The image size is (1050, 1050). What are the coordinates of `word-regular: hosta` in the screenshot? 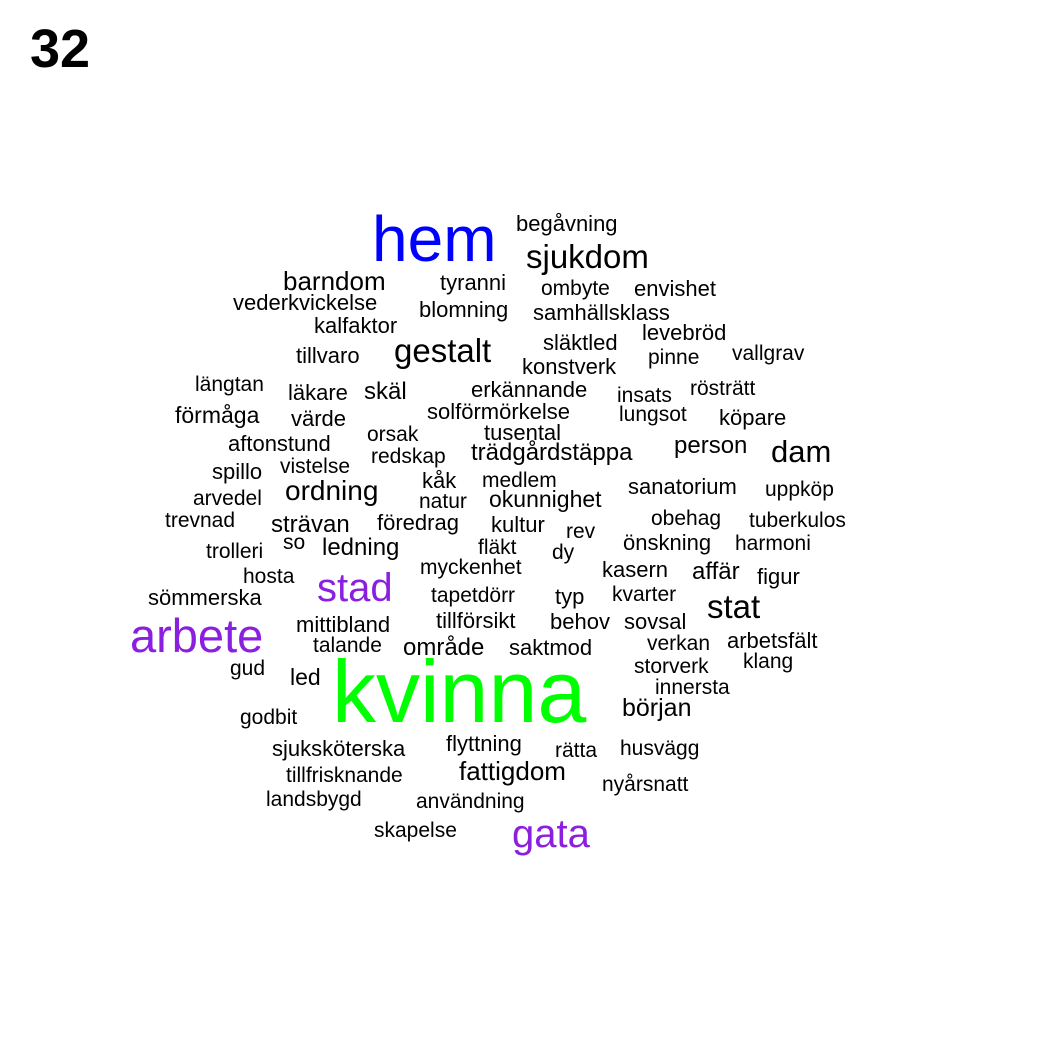 It's located at (269, 576).